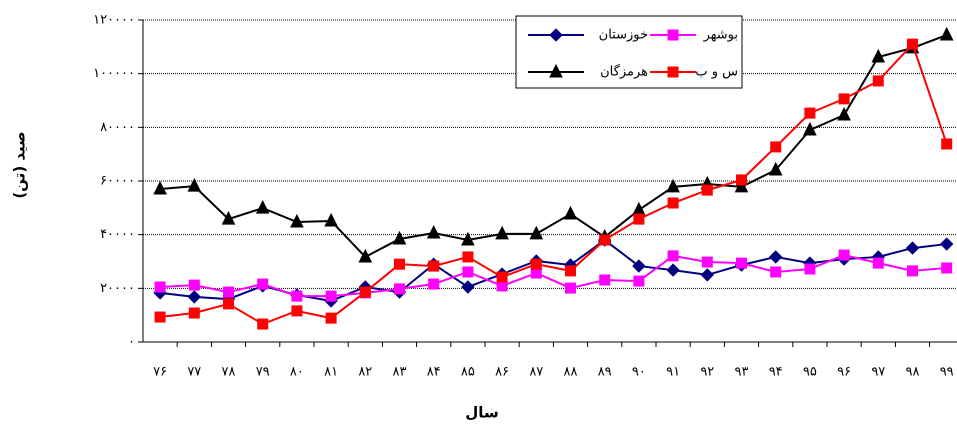 This screenshot has height=428, width=957. What do you see at coordinates (434, 372) in the screenshot?
I see `x-tick-label: ۸۴` at bounding box center [434, 372].